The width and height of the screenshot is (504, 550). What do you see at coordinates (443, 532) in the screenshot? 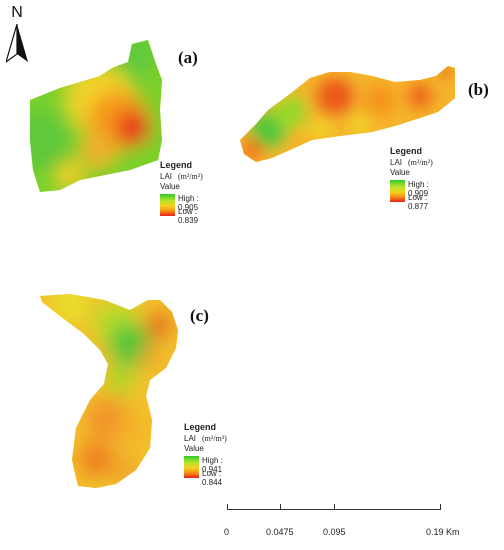
I see `scale-label-3: 0.19 Km` at bounding box center [443, 532].